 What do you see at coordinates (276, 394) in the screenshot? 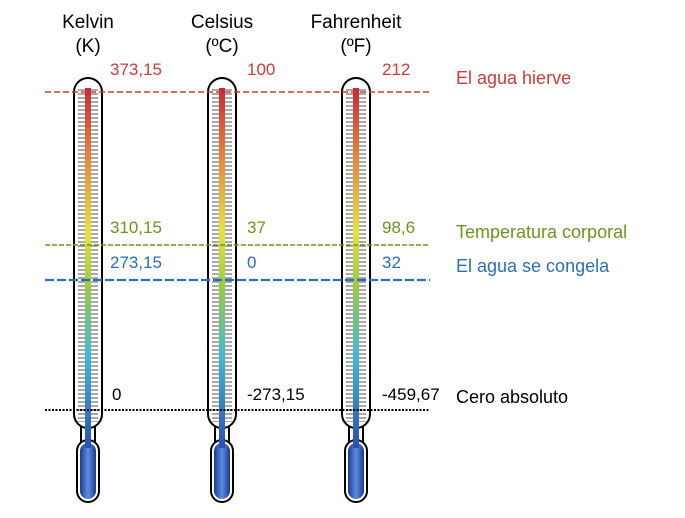
I see `reference-value: -273,15` at bounding box center [276, 394].